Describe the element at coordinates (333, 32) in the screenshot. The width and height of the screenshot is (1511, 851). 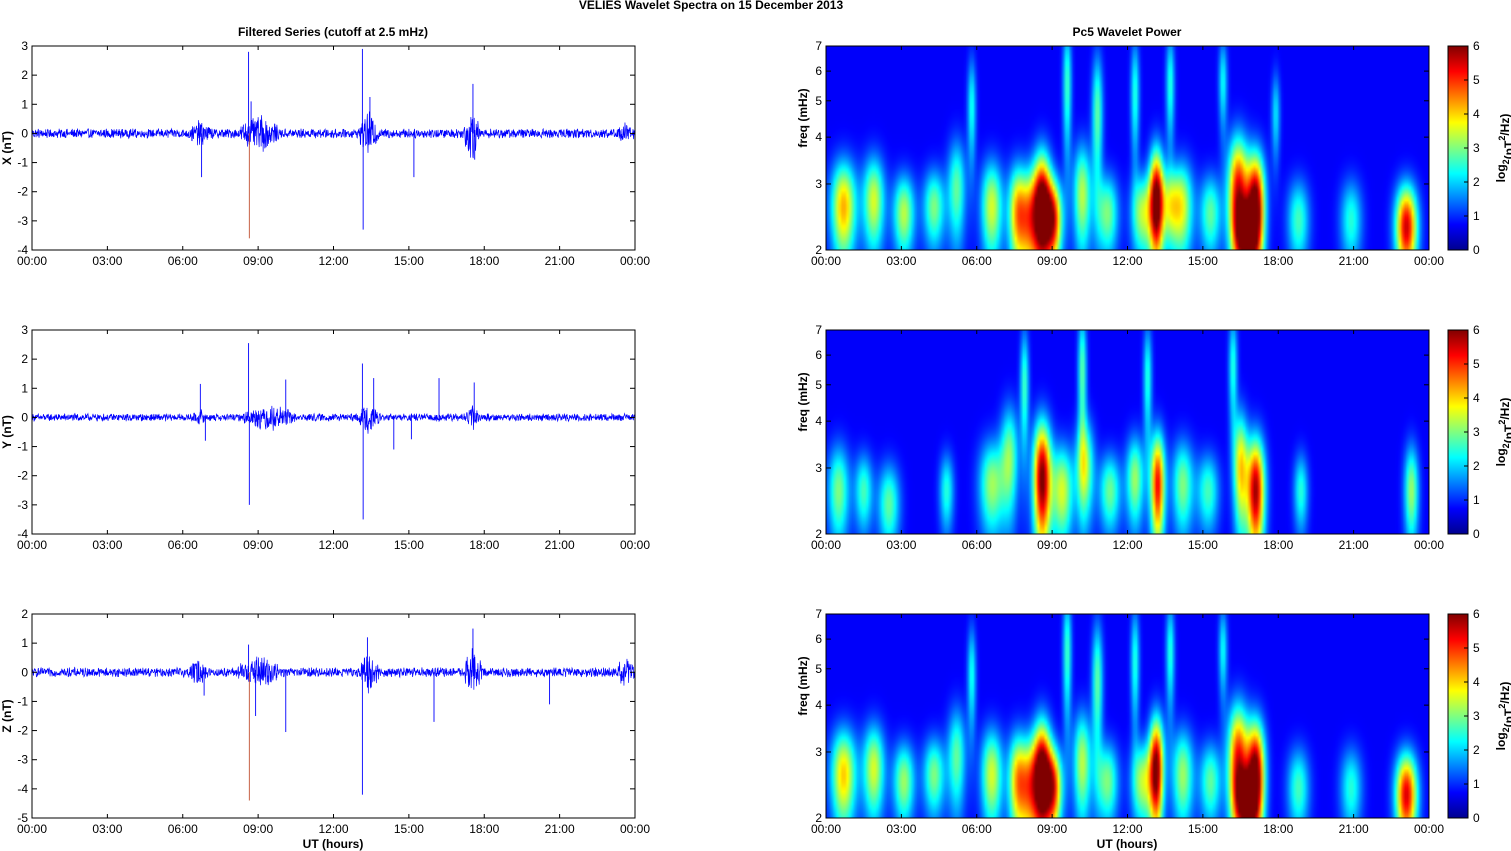
I see `left-column-title: Filtered Series (cutoff at 2.5 mHz)` at that location.